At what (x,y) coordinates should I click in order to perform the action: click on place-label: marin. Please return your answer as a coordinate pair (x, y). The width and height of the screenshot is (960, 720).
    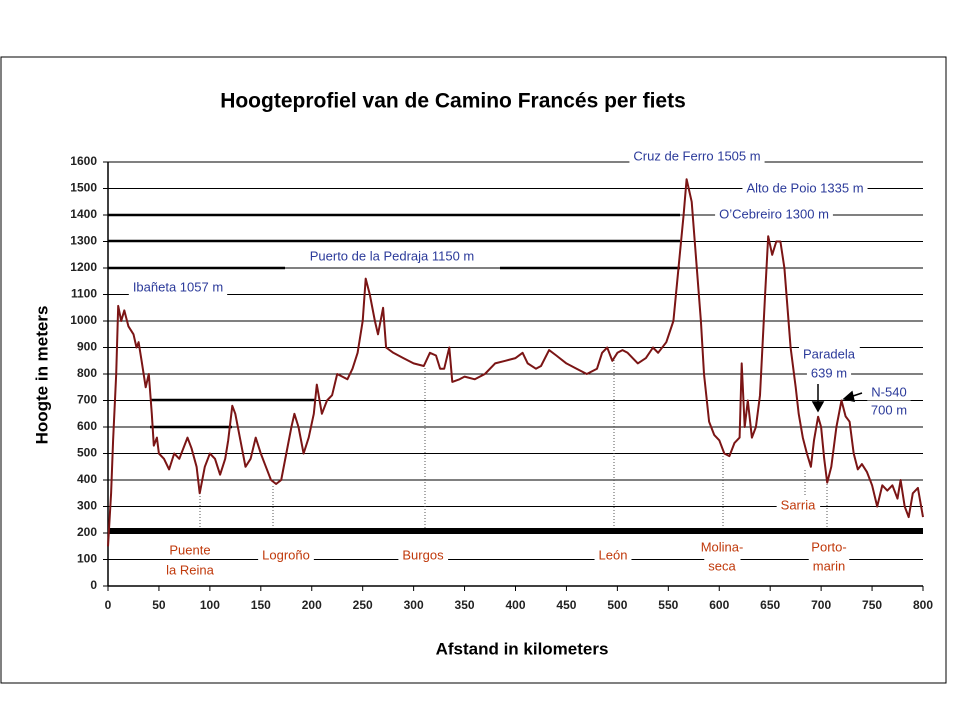
    Looking at the image, I should click on (829, 565).